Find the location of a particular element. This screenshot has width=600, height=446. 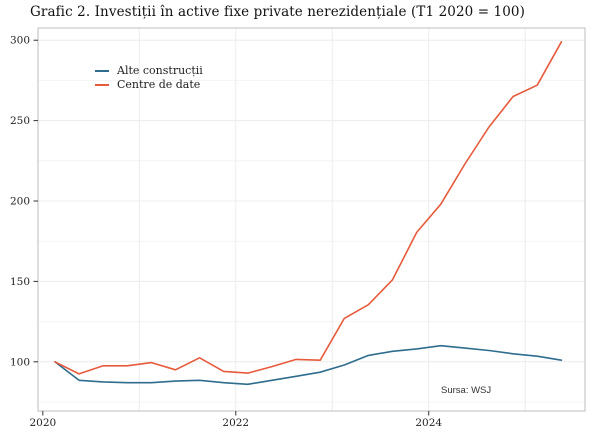

x-axis-tick-label: 2020 is located at coordinates (42, 423).